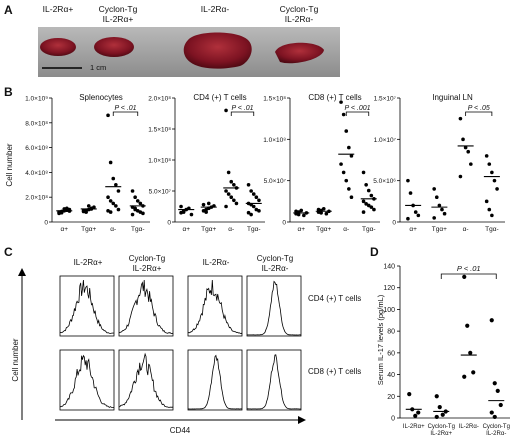  I want to click on x-tick-label: Tgα+, so click(439, 229).